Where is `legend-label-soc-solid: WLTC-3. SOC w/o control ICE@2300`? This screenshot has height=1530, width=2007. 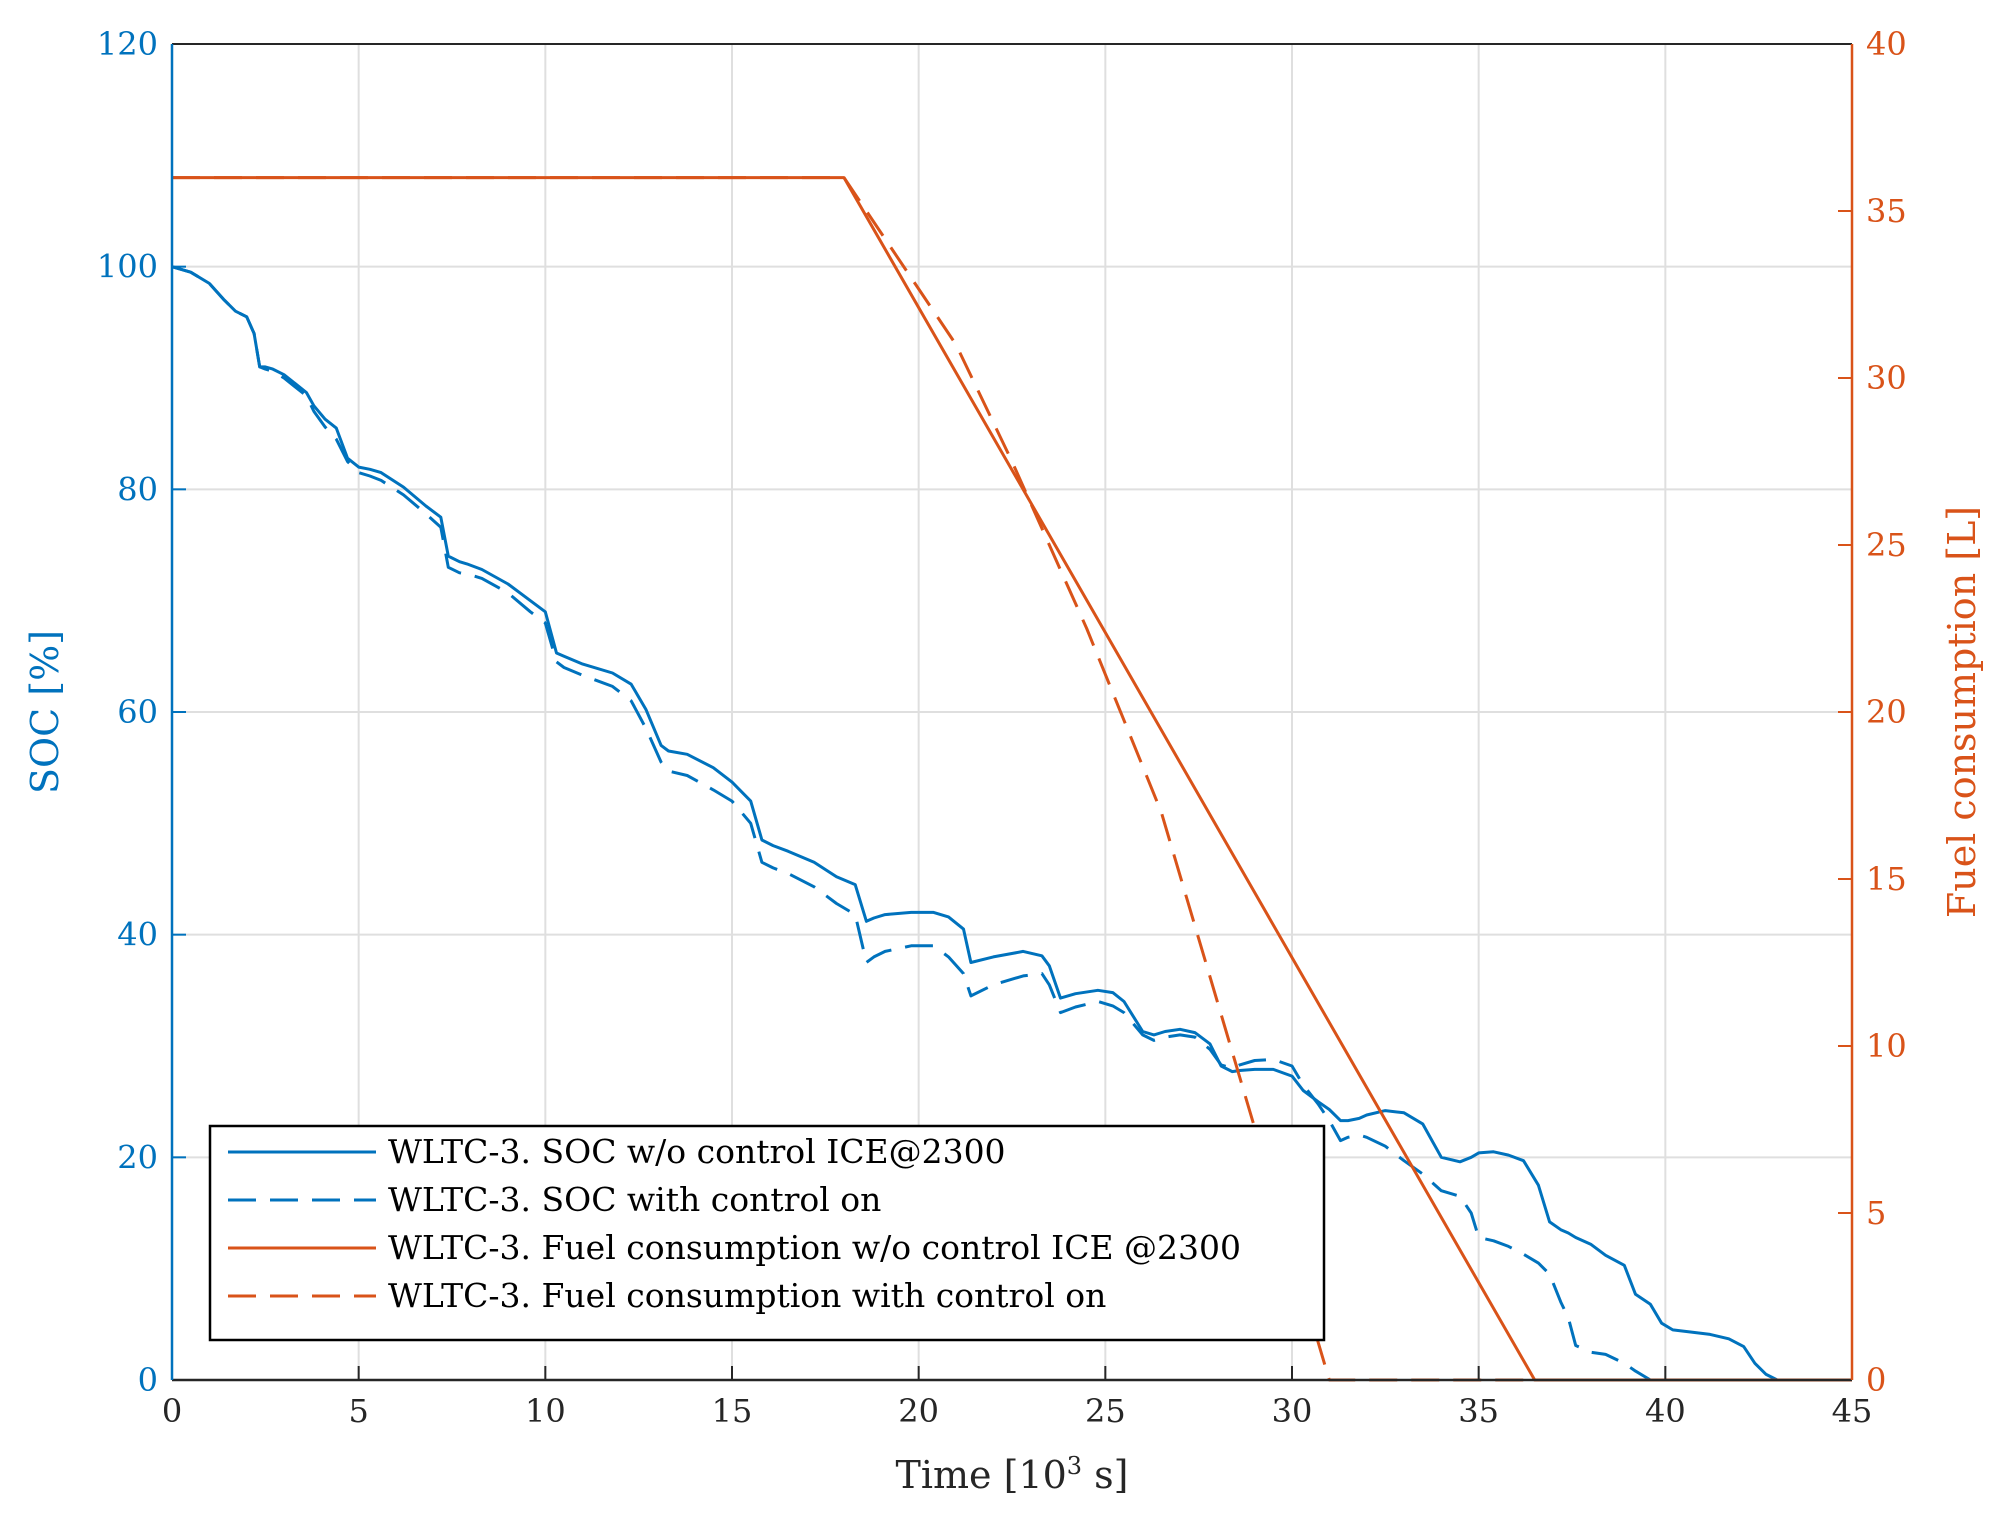
legend-label-soc-solid: WLTC-3. SOC w/o control ICE@2300 is located at coordinates (697, 1151).